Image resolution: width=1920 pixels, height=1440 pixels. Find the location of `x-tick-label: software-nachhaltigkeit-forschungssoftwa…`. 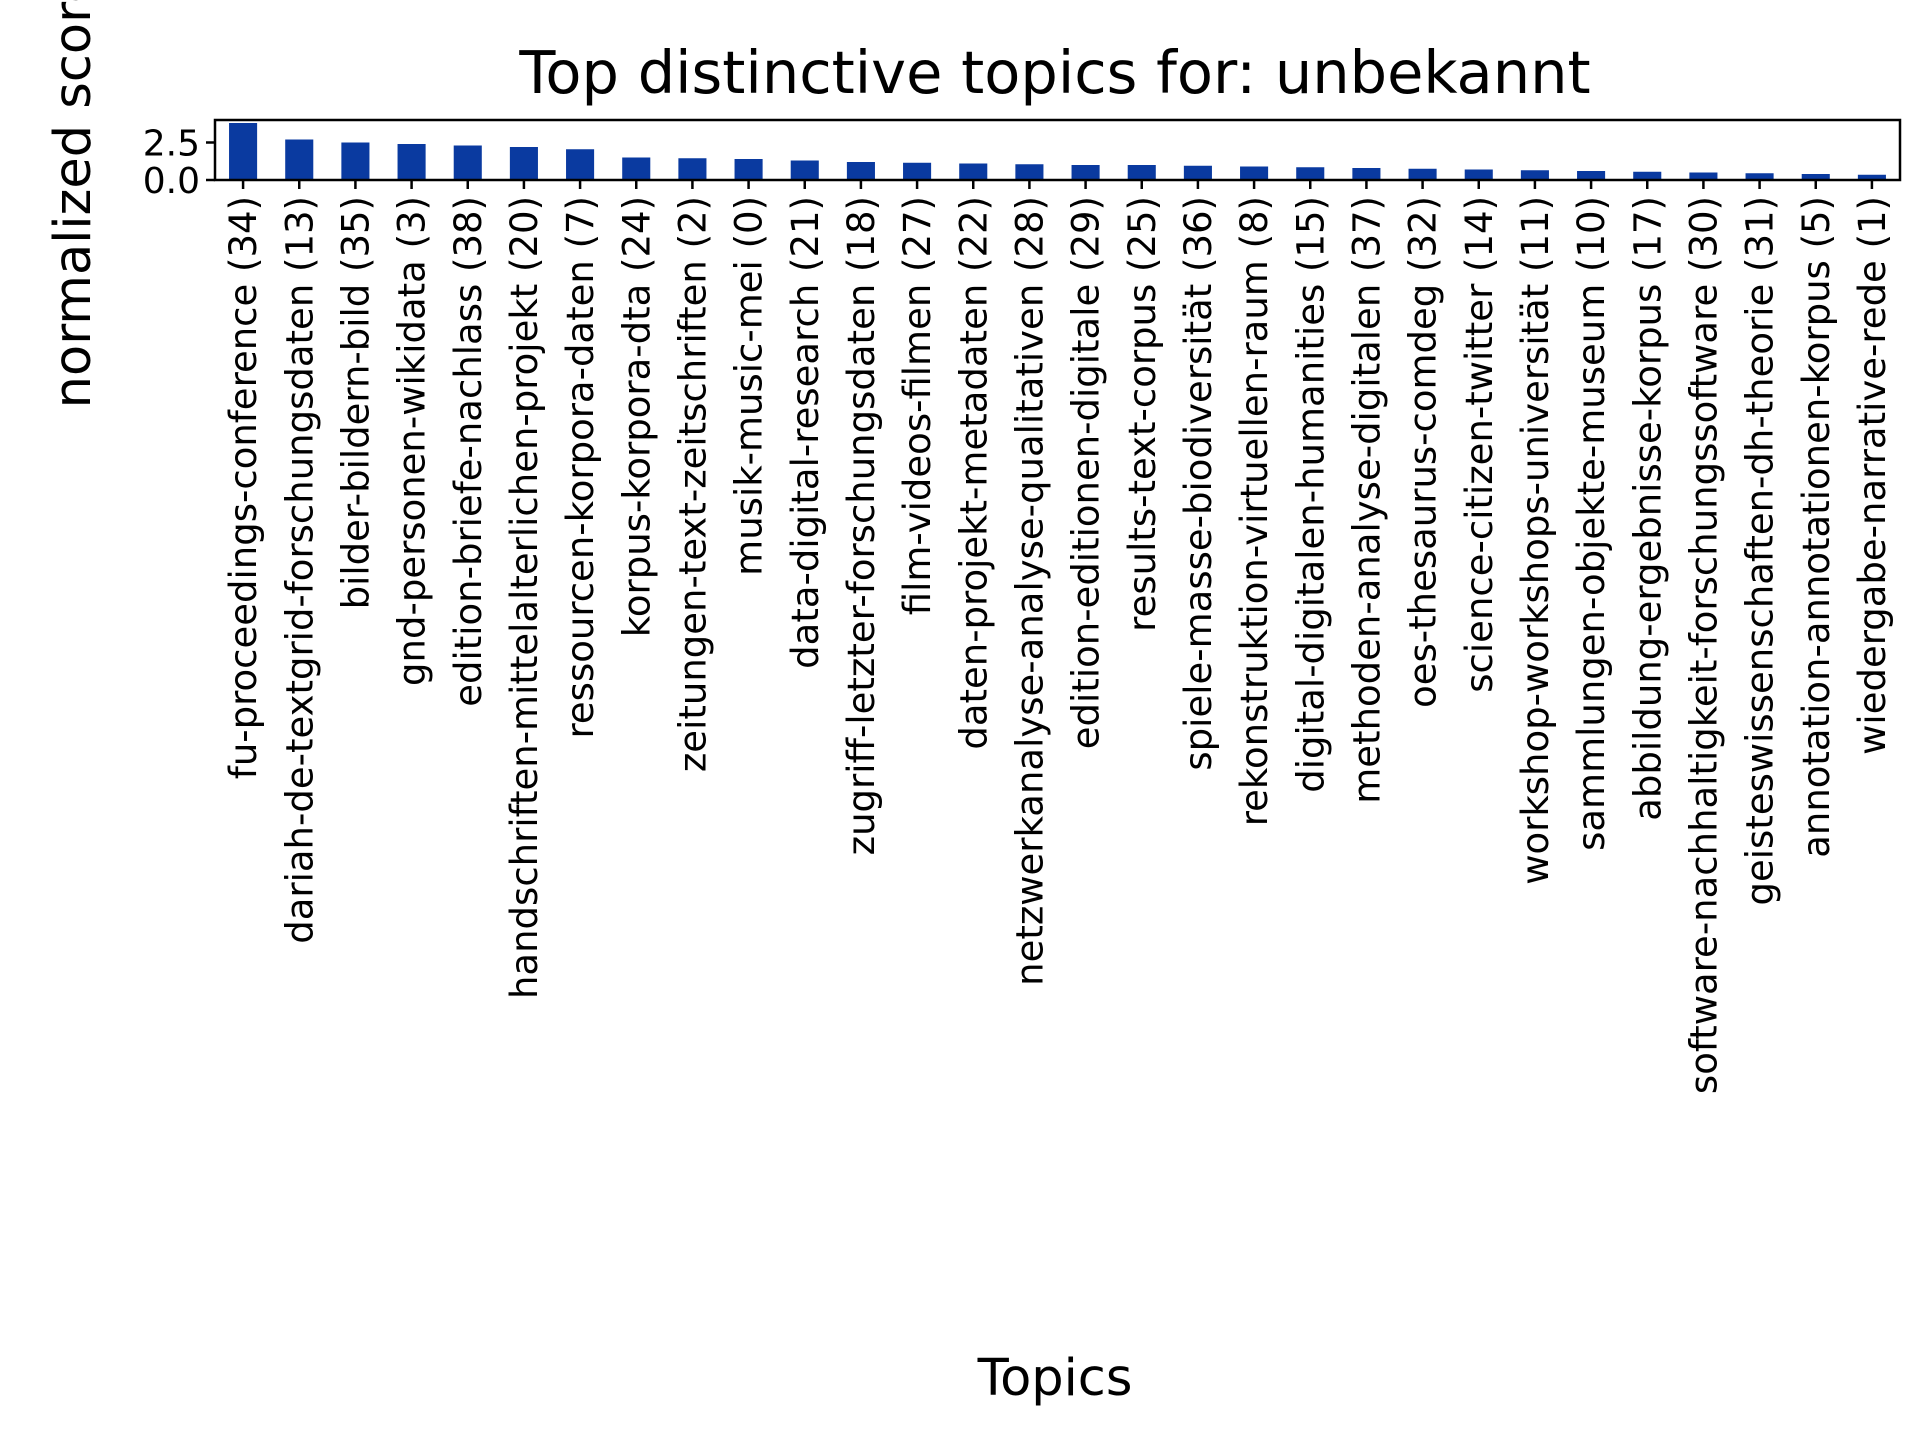

x-tick-label: software-nachhaltigkeit-forschungssoftwa… is located at coordinates (1703, 645).